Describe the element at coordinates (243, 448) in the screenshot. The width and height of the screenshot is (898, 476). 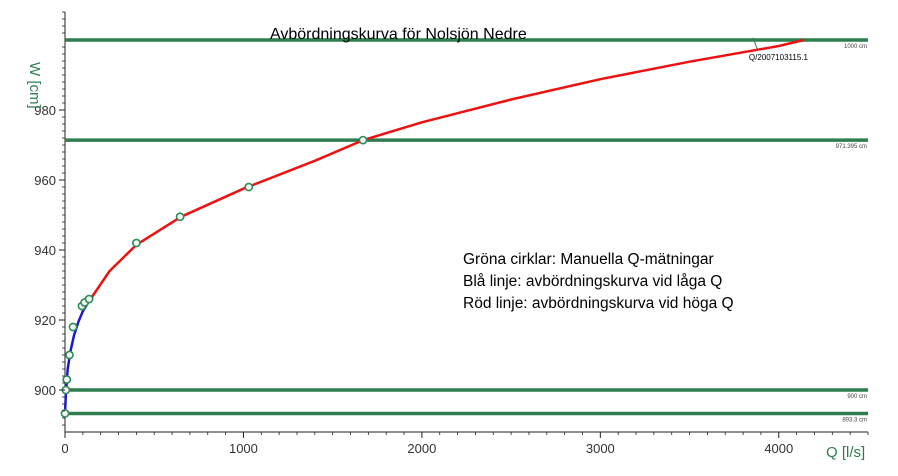
I see `x-tick-label: 1000` at that location.